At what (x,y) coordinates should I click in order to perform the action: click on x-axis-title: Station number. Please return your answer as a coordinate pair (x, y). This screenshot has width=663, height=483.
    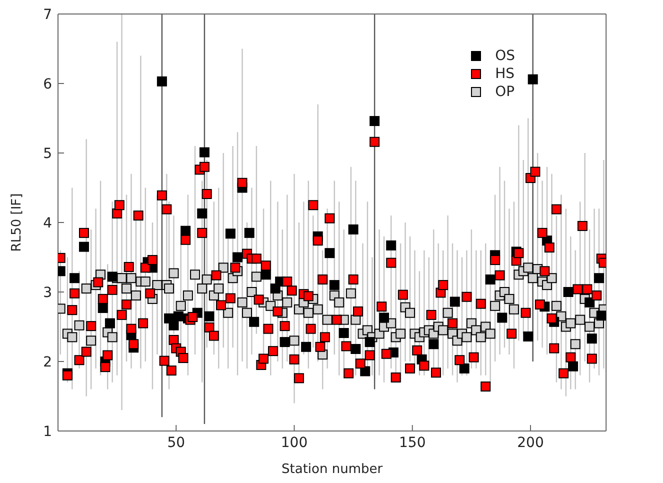
    Looking at the image, I should click on (333, 469).